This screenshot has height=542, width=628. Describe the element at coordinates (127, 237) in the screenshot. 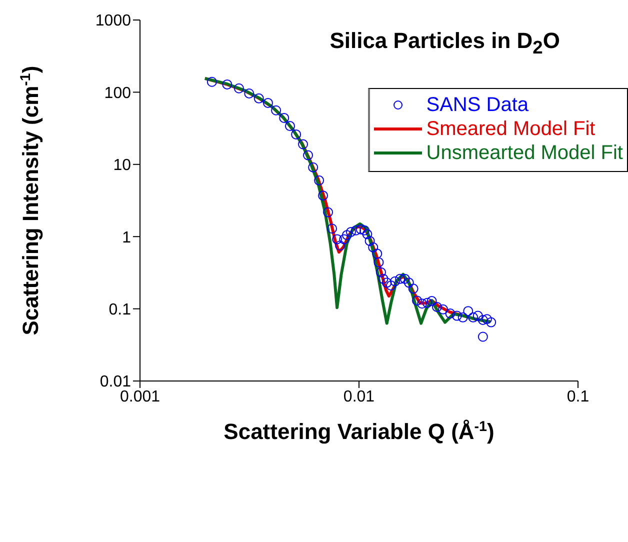

I see `y-tick-label: 1` at that location.